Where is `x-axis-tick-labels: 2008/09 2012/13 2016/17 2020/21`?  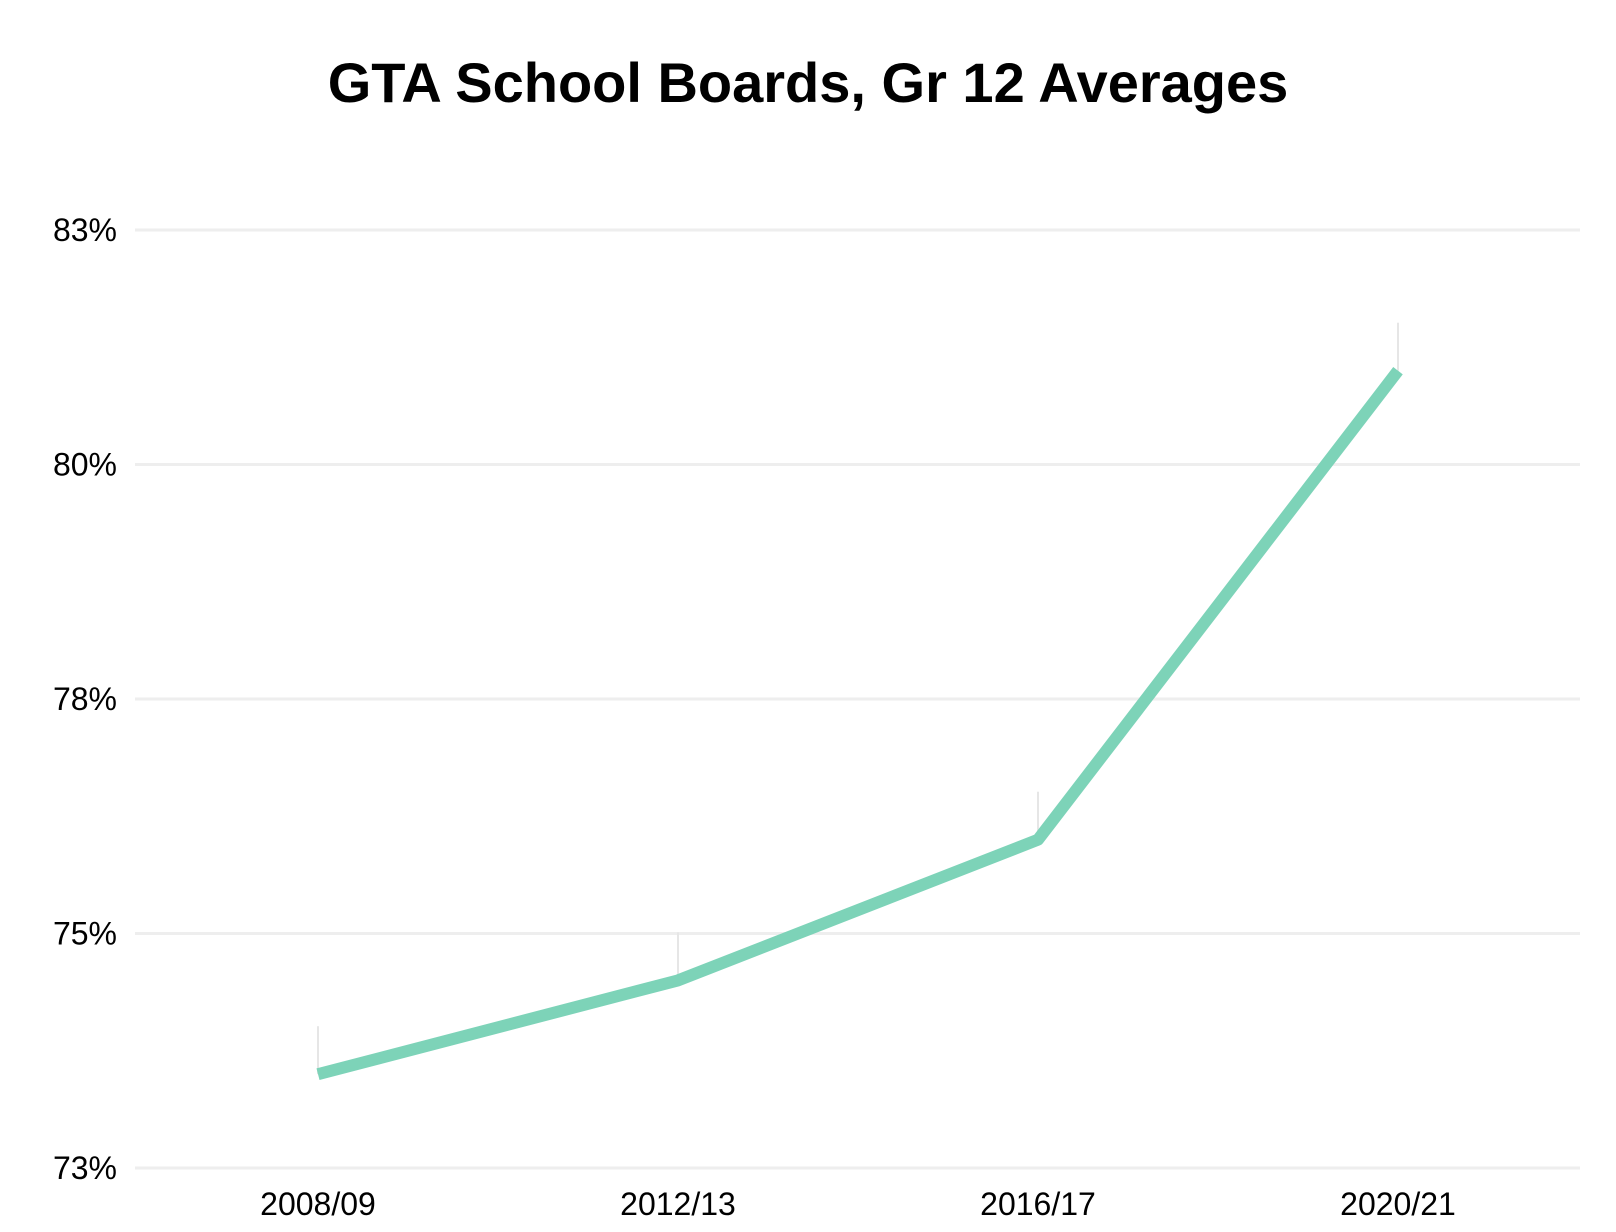 x-axis-tick-labels: 2008/09 2012/13 2016/17 2020/21 is located at coordinates (858, 1204).